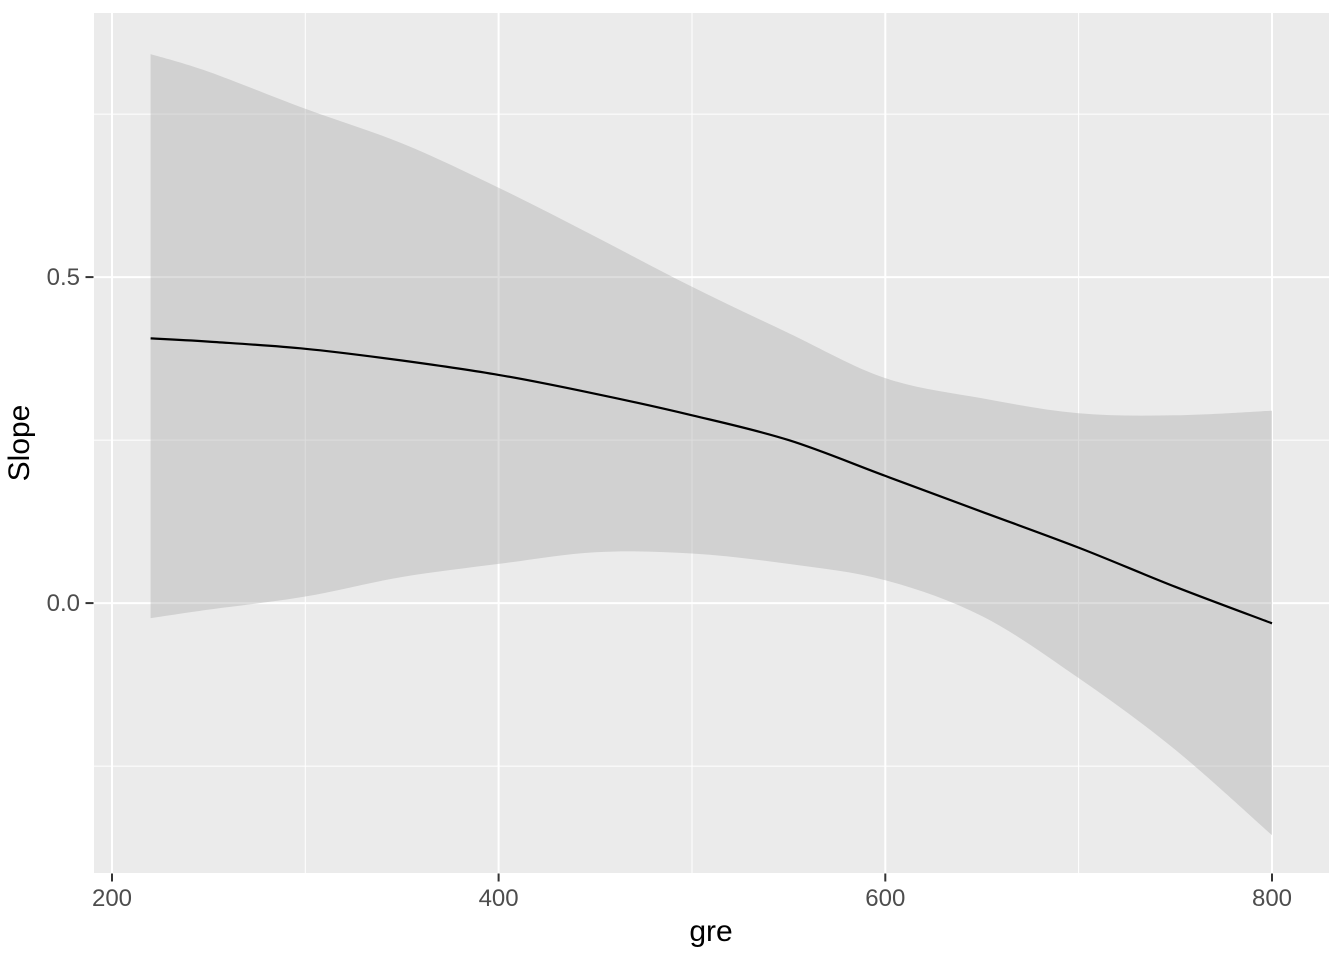 The height and width of the screenshot is (960, 1344). I want to click on y-axis-tick-labels: 0.0 0.5, so click(63, 440).